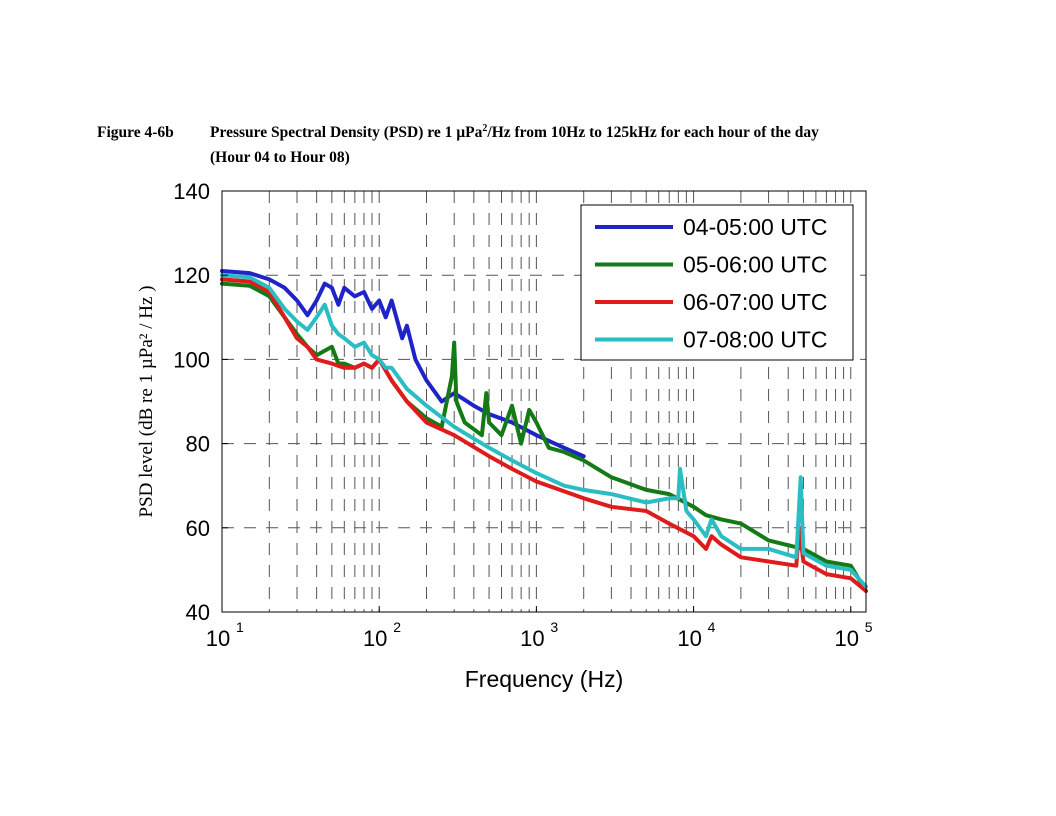  What do you see at coordinates (280, 157) in the screenshot?
I see `figure-title-line2: (Hour 04 to Hour 08)` at bounding box center [280, 157].